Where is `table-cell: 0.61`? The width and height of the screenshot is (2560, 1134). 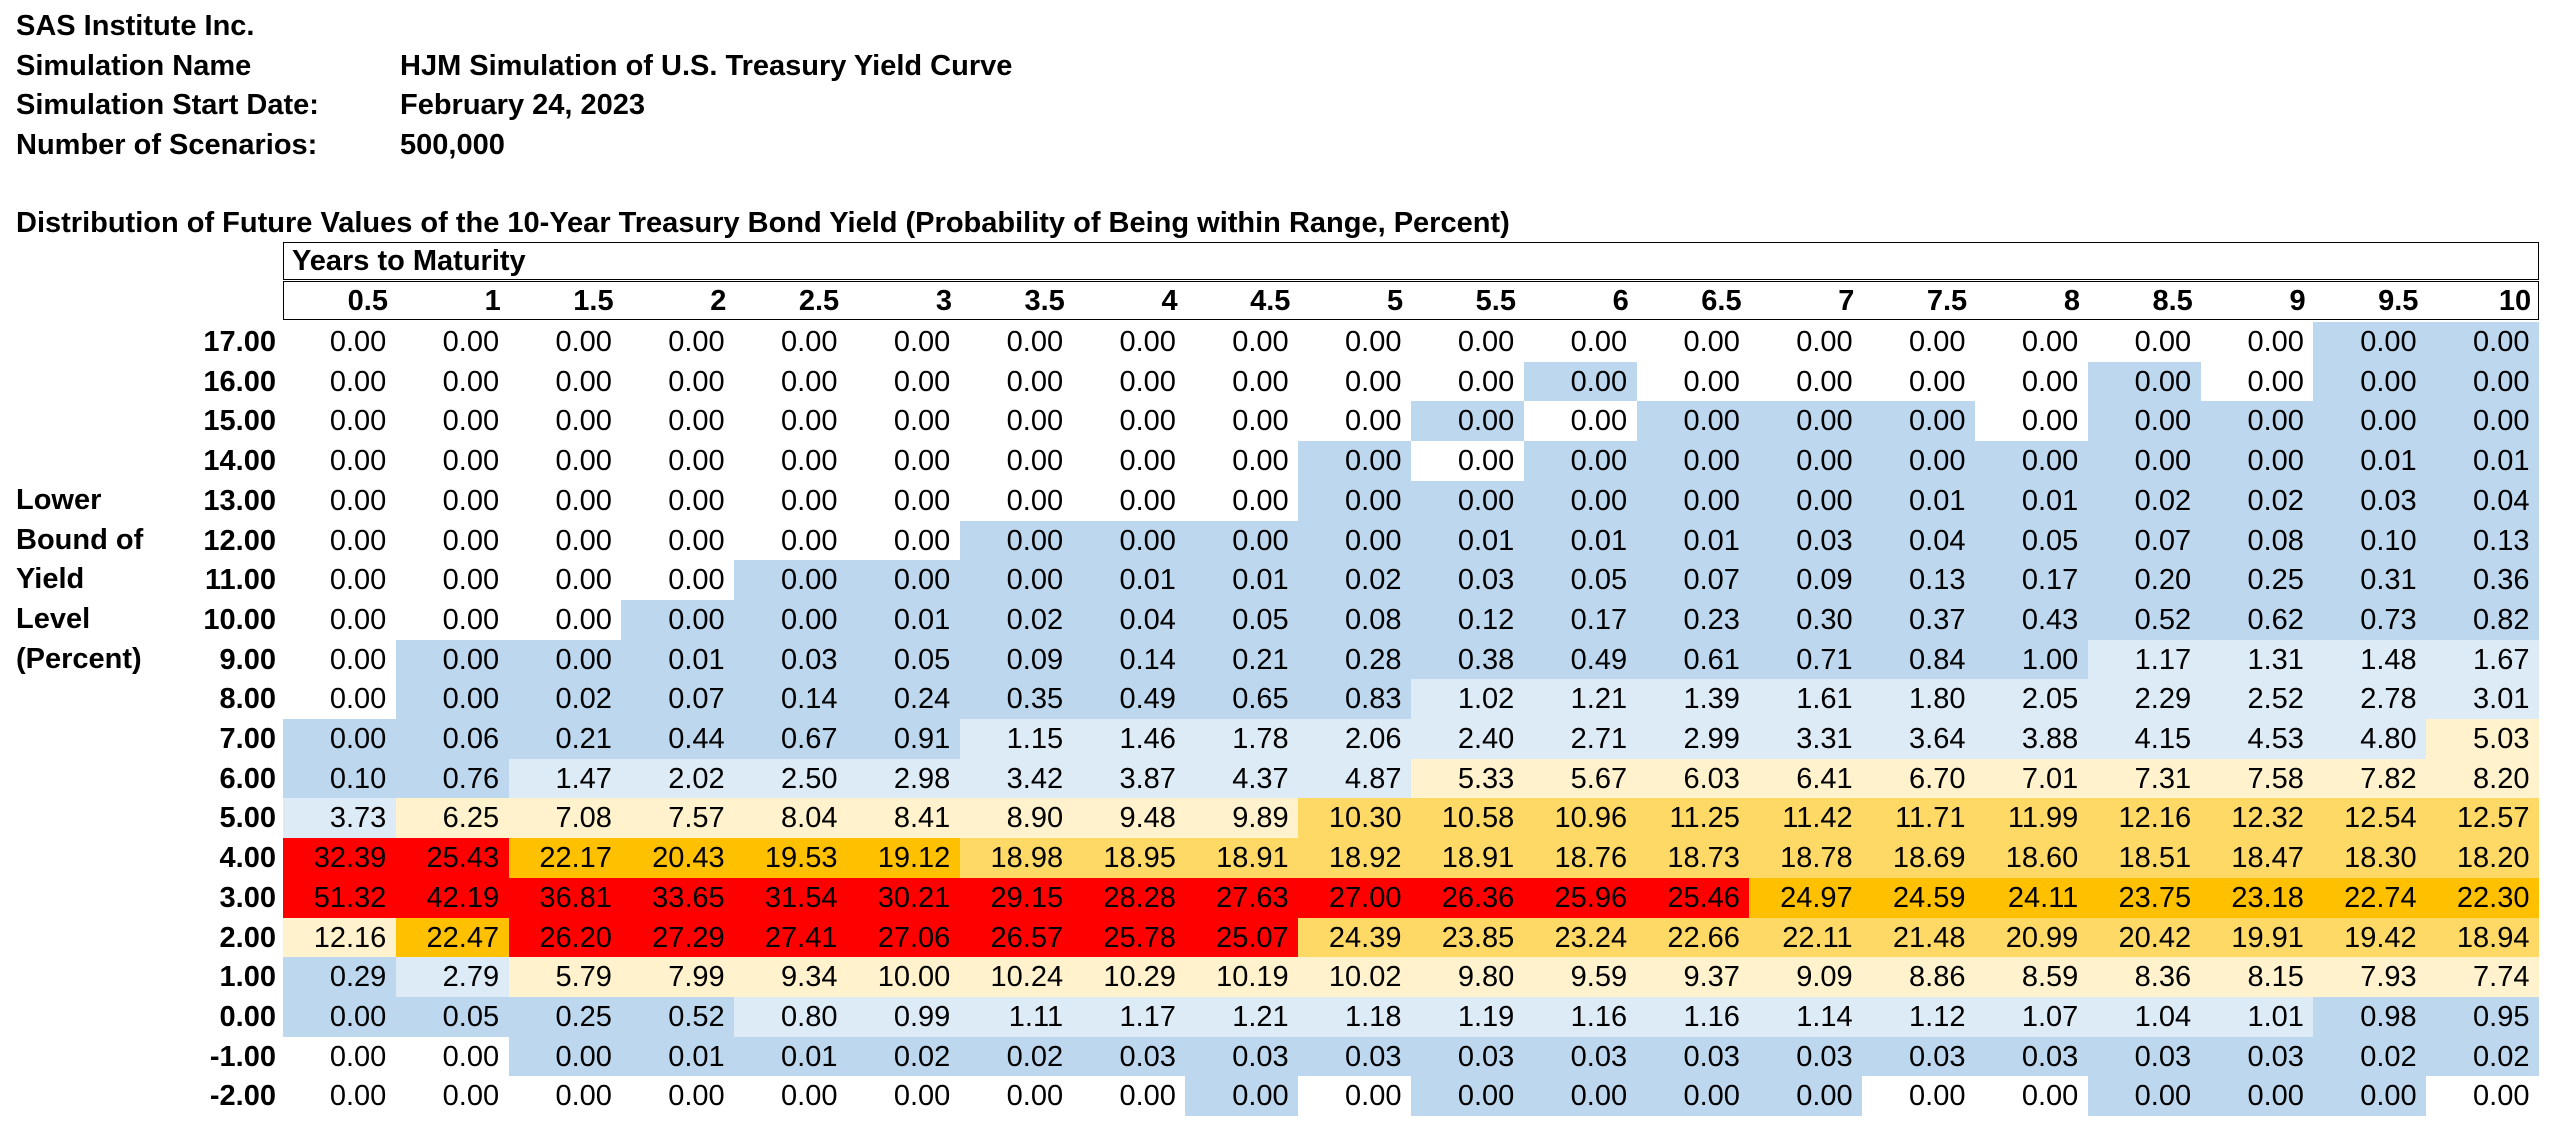
table-cell: 0.61 is located at coordinates (1693, 659).